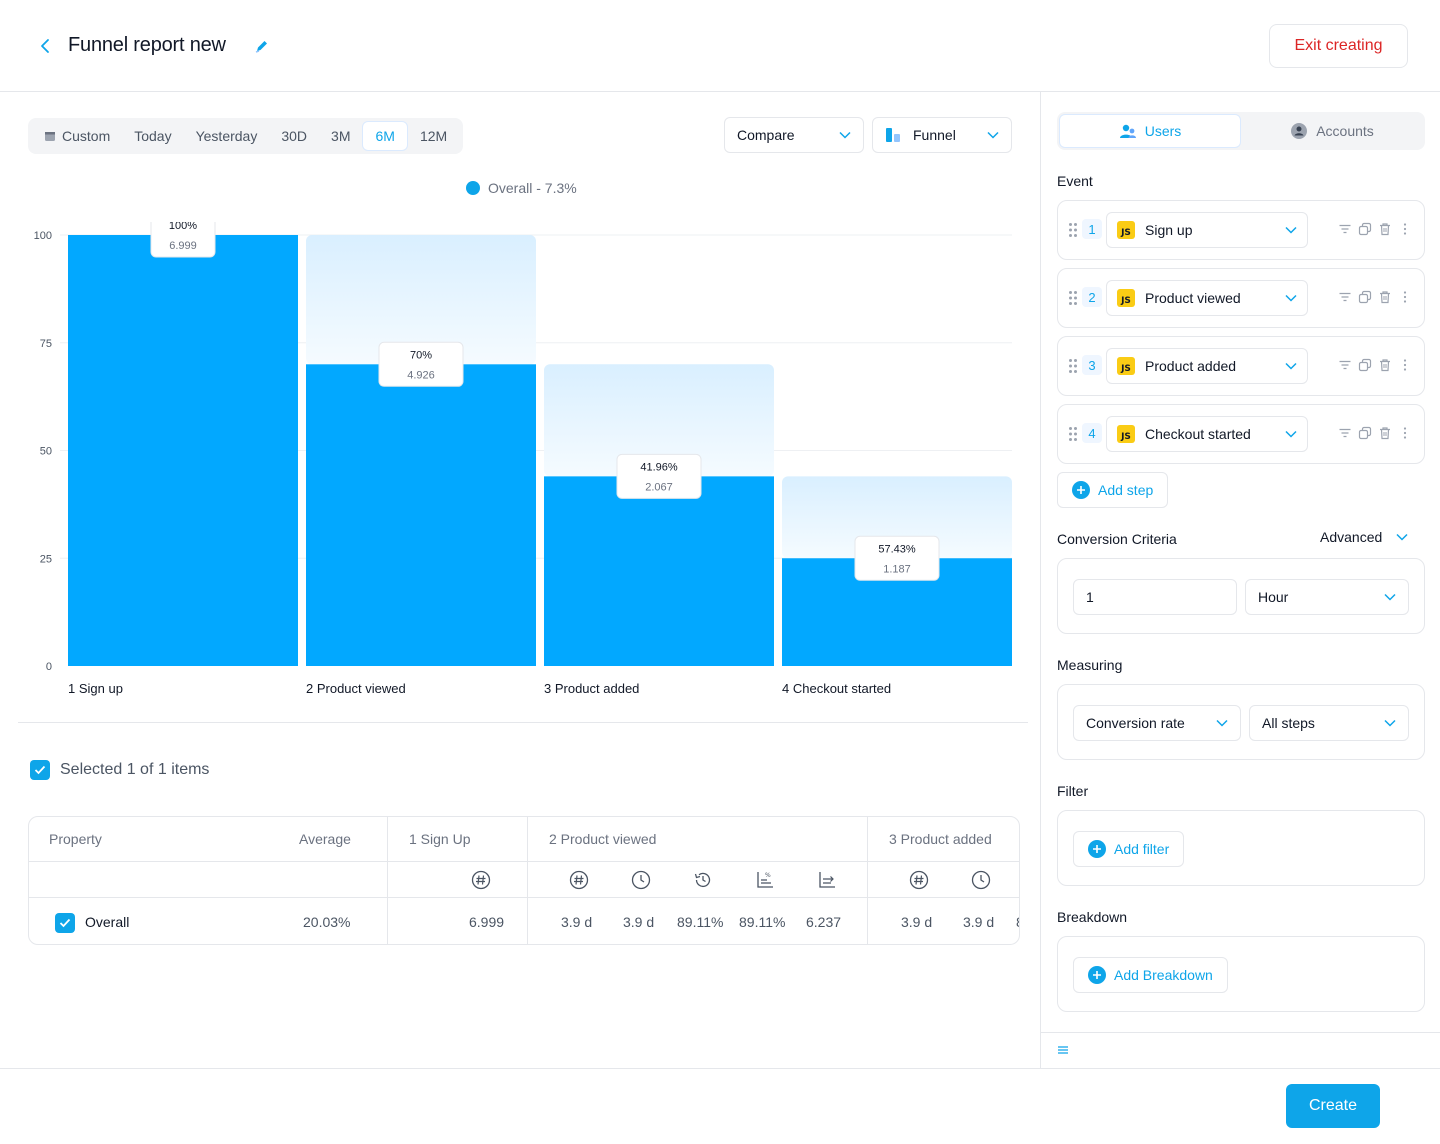 Image resolution: width=1440 pixels, height=1144 pixels. I want to click on percent-chart-icon: %, so click(765, 880).